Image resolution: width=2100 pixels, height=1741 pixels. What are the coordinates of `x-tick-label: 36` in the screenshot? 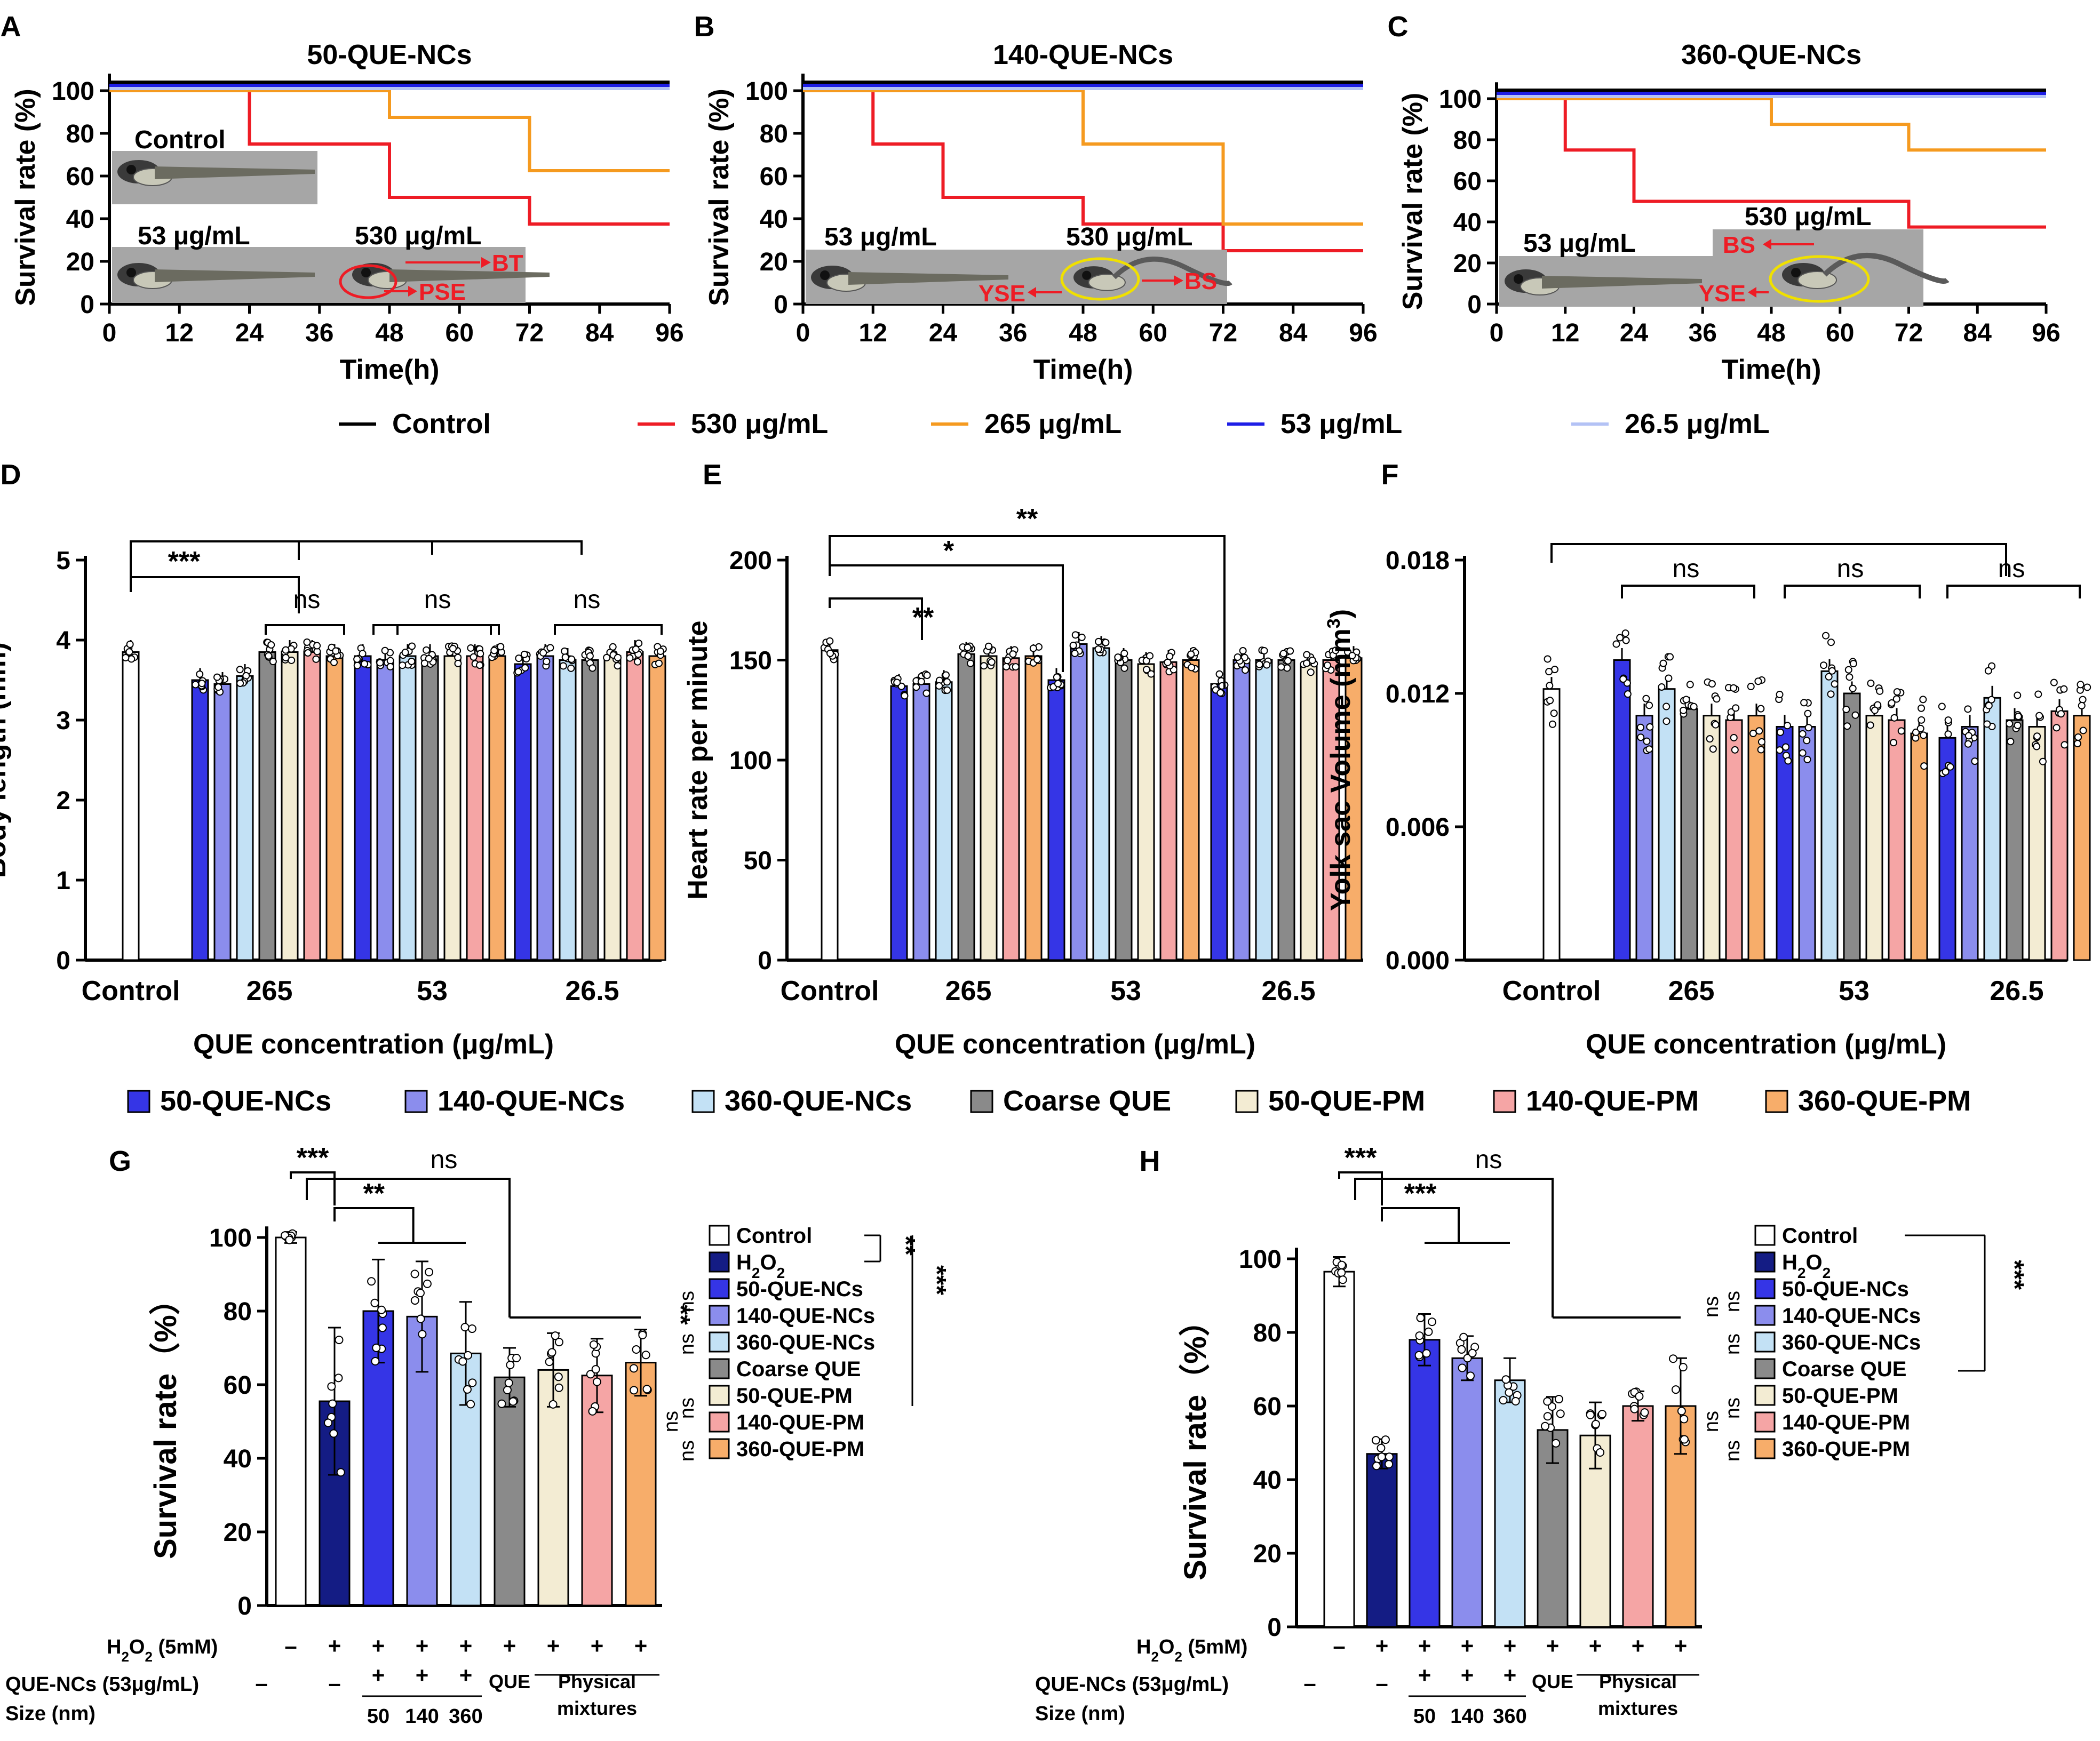 It's located at (1013, 333).